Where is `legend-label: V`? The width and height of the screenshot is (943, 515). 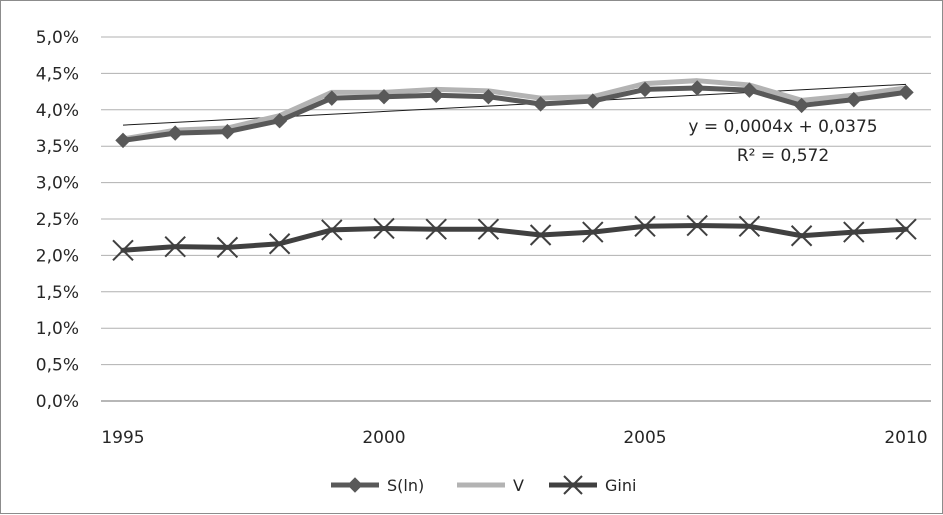
legend-label: V is located at coordinates (518, 485).